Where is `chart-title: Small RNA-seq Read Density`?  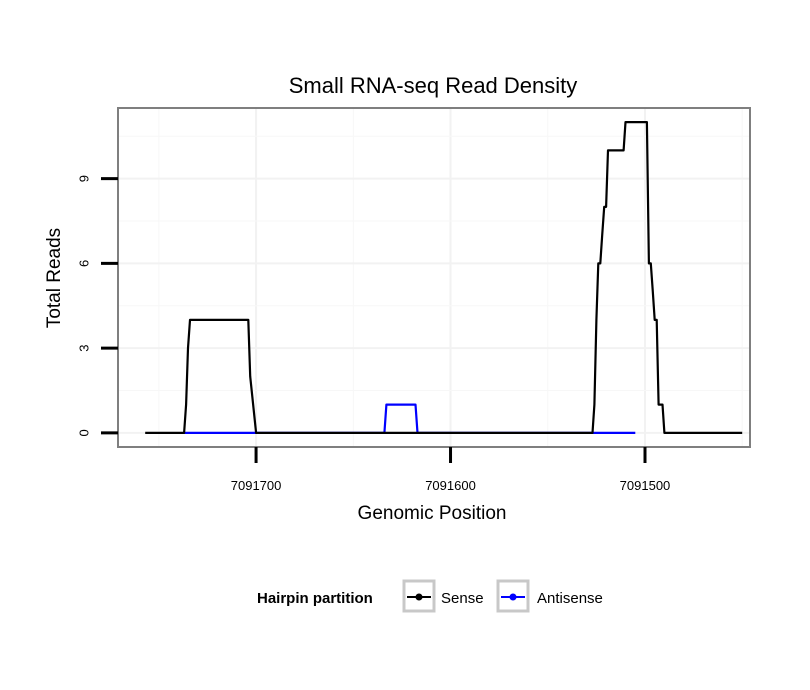
chart-title: Small RNA-seq Read Density is located at coordinates (433, 85).